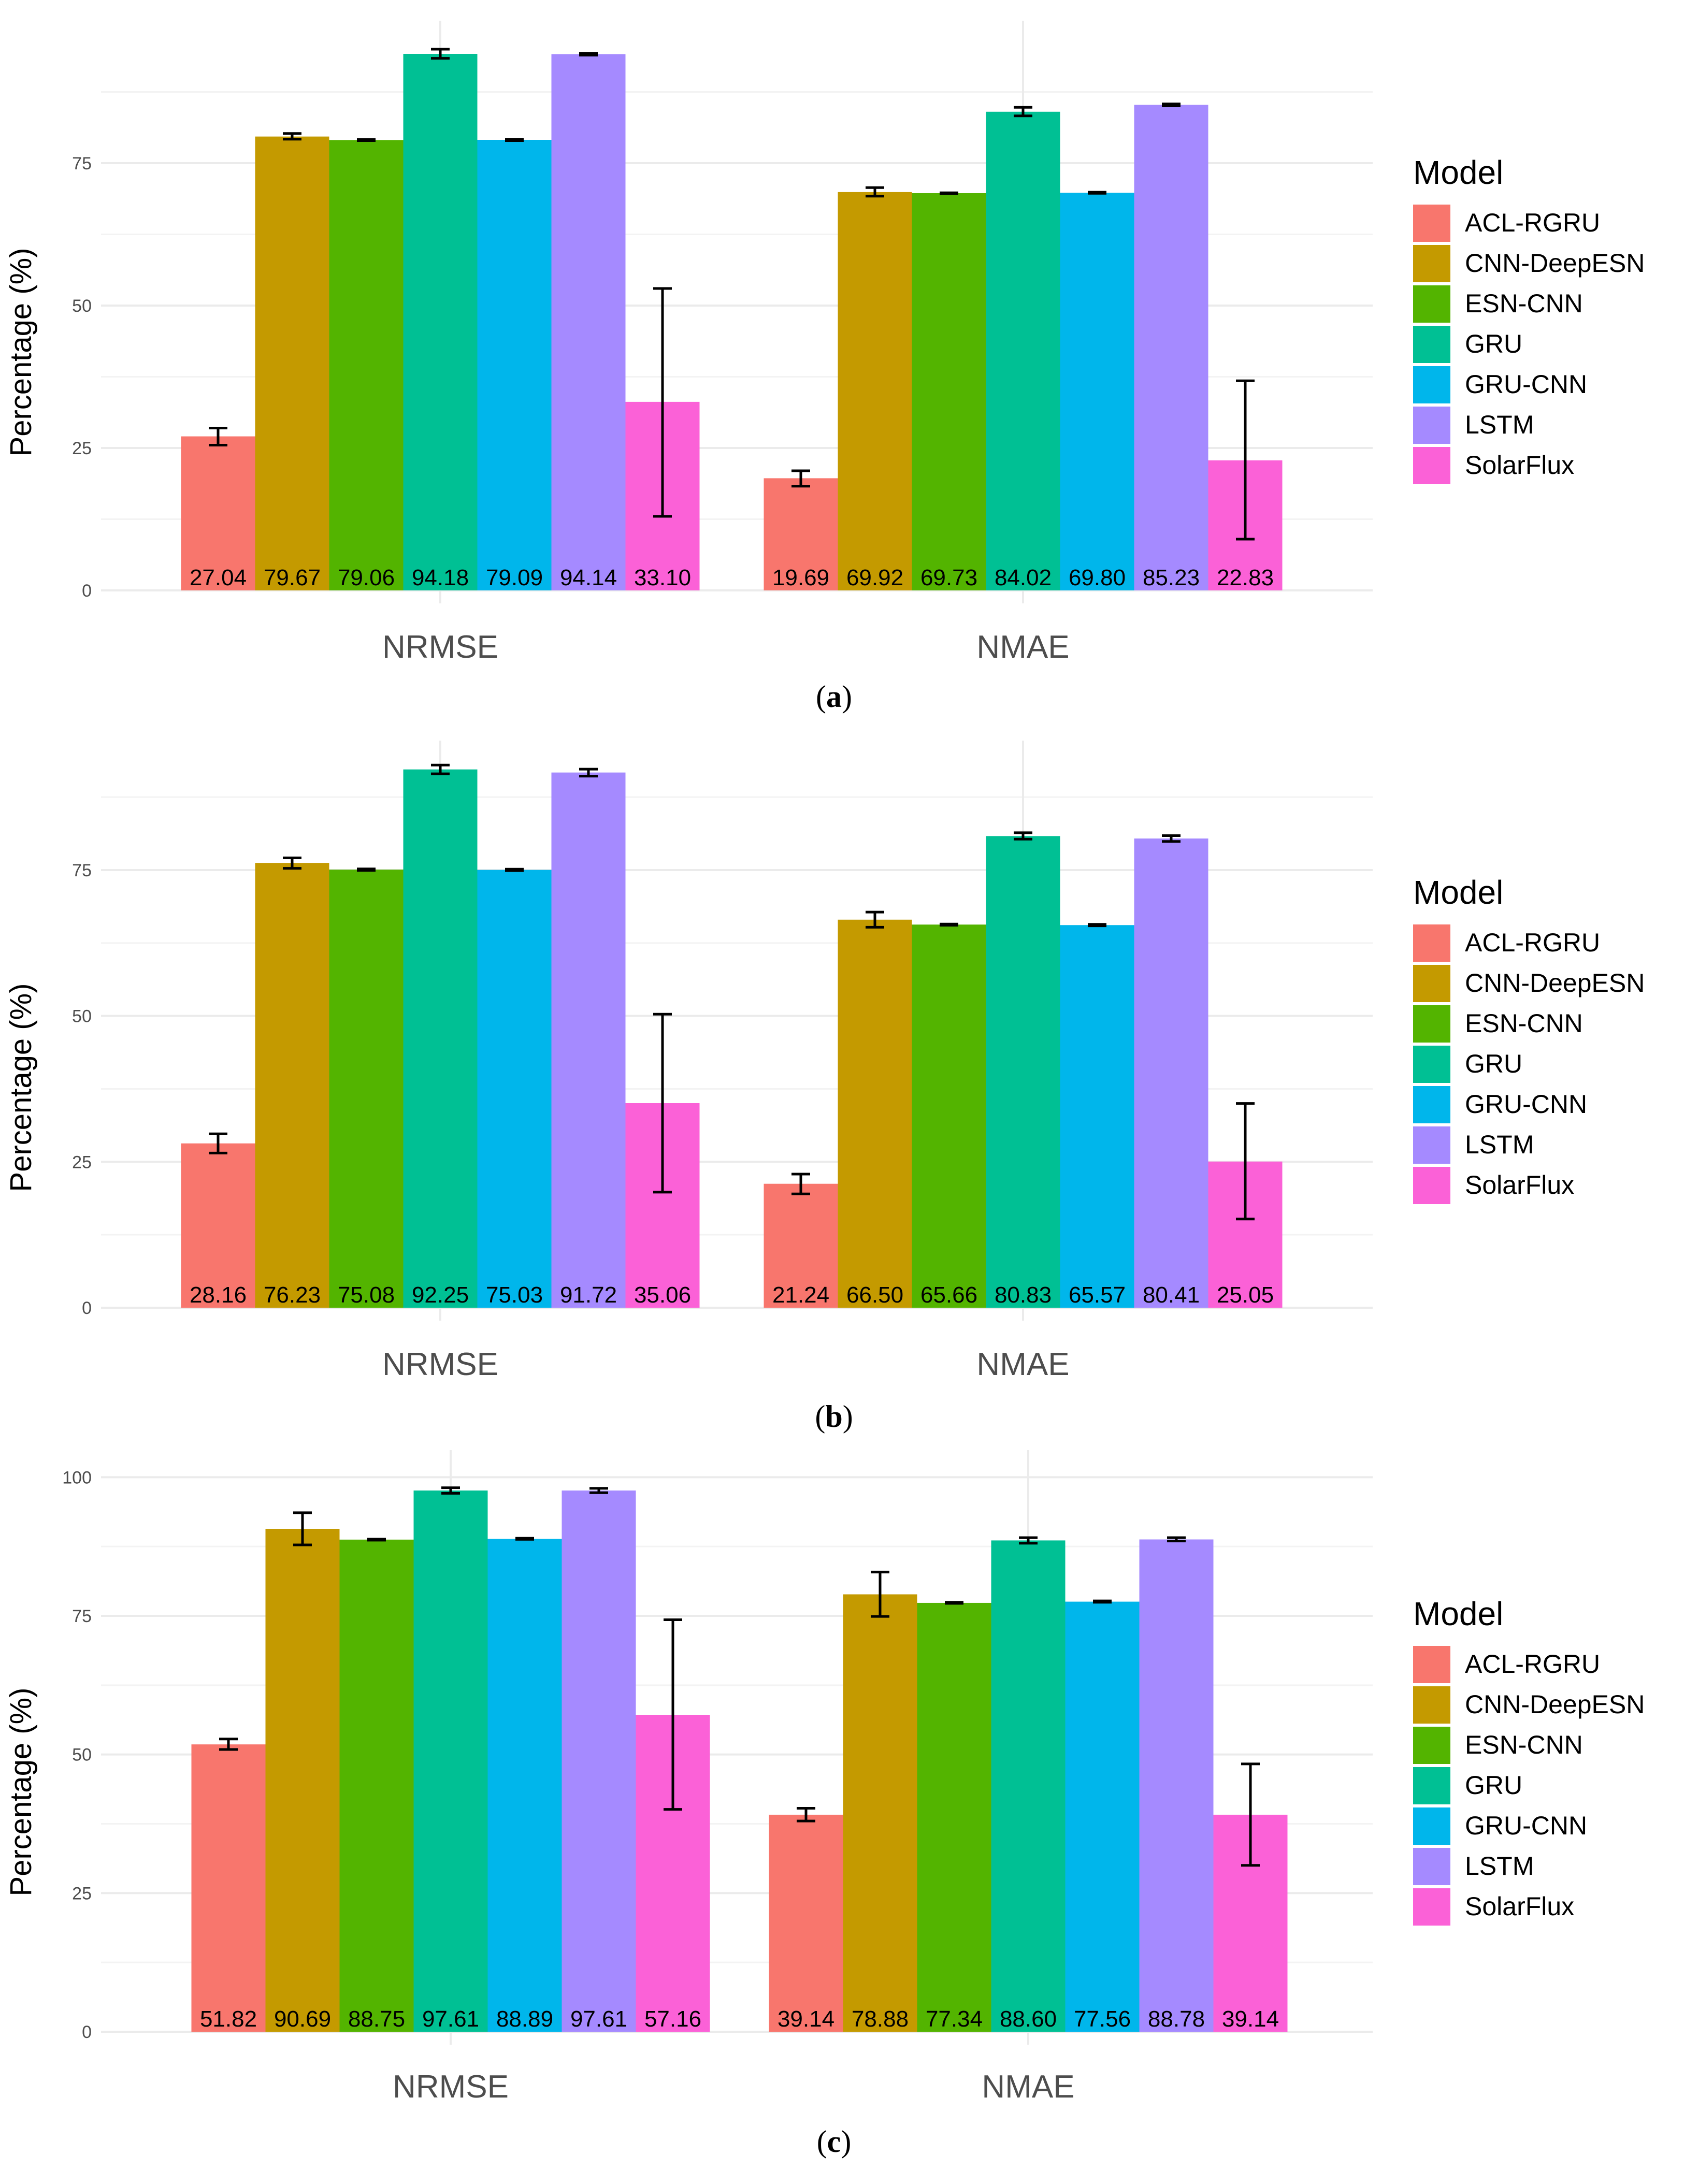 The image size is (1684, 2184). I want to click on bar-value-label: 77.34, so click(954, 2019).